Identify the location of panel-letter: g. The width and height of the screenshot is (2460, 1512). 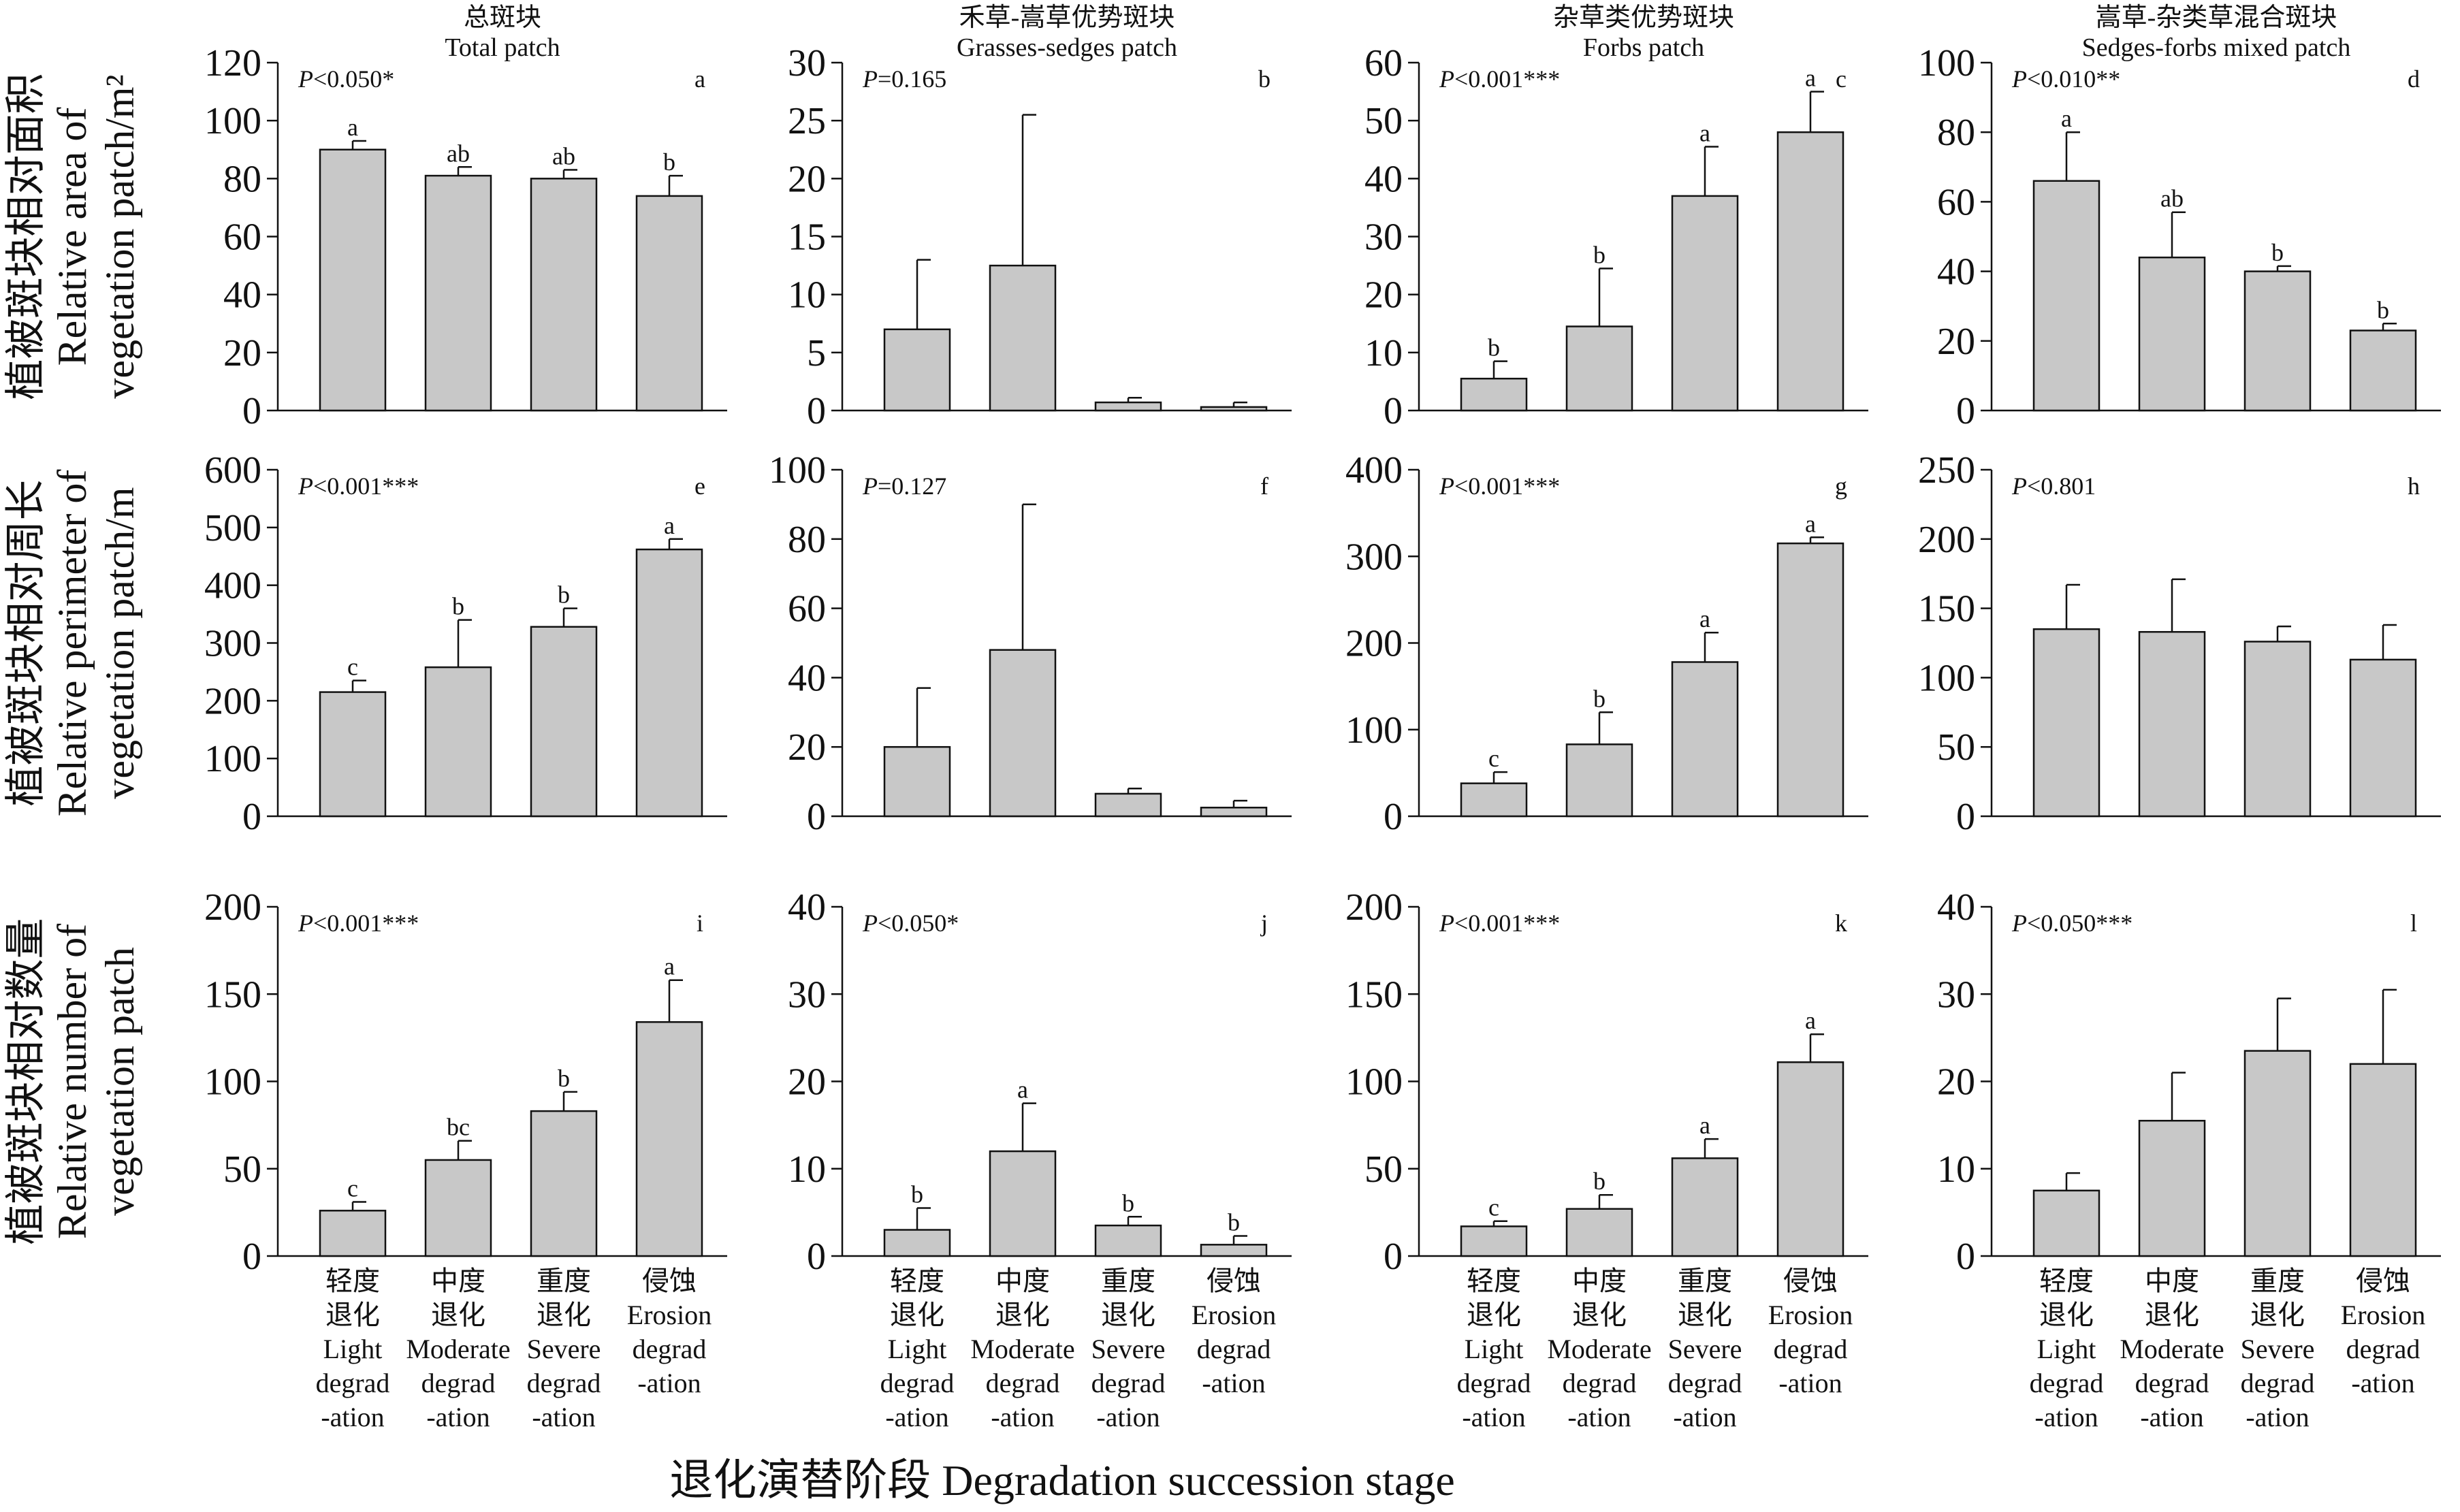
(1841, 486).